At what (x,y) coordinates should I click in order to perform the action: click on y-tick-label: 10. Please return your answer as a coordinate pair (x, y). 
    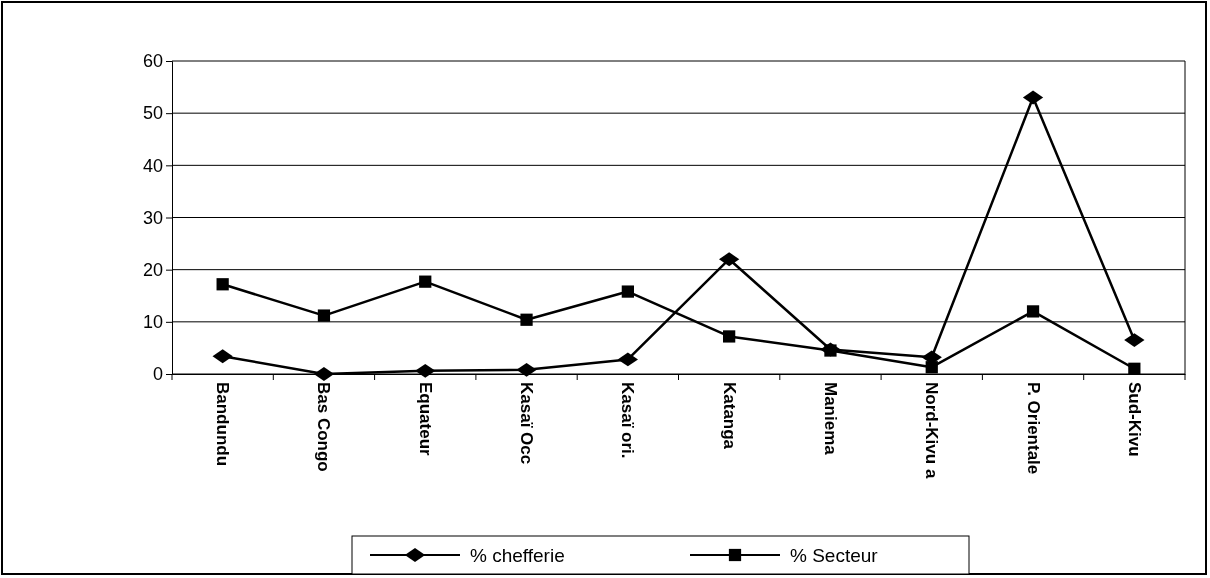
    Looking at the image, I should click on (152, 322).